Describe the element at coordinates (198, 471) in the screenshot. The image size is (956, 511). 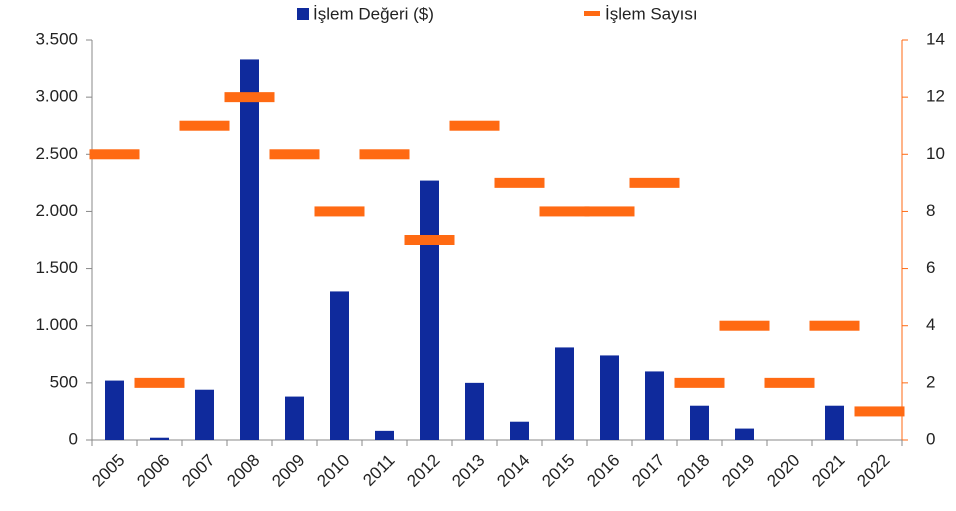
I see `x-tick-label: 2007` at that location.